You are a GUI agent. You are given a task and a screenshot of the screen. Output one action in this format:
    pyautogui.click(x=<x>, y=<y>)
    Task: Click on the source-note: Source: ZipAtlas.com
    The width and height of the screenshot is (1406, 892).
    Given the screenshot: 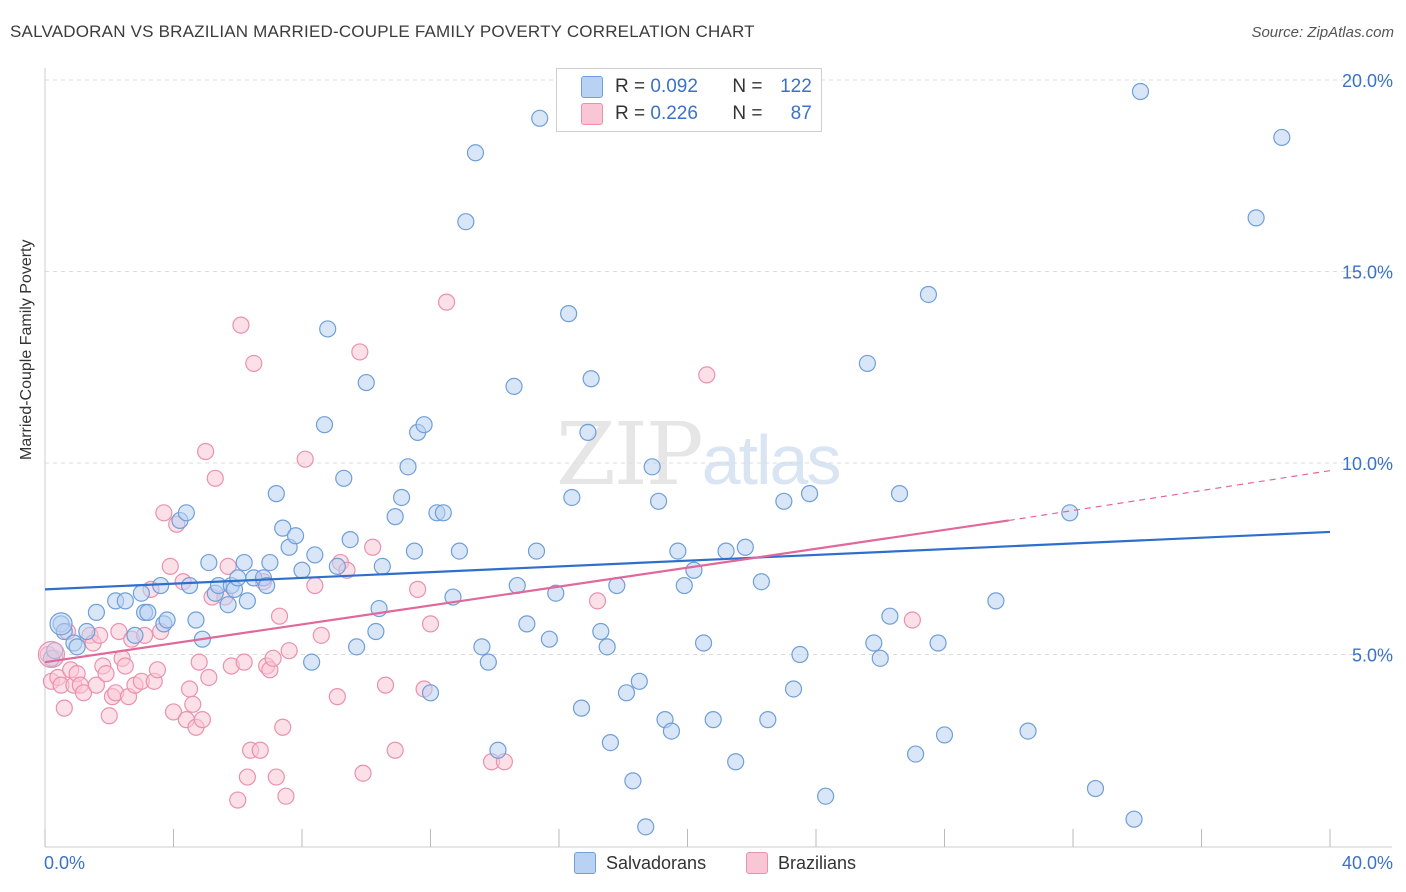 What is the action you would take?
    pyautogui.click(x=1322, y=32)
    